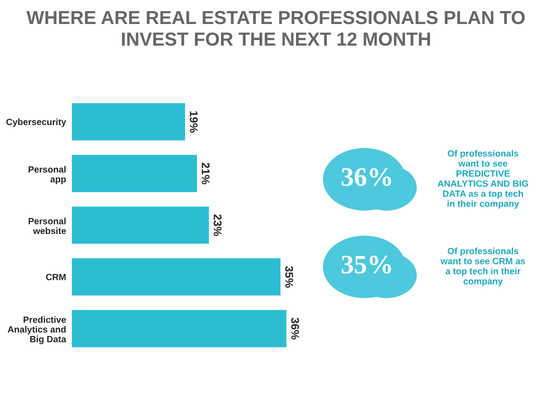 The image size is (552, 417). What do you see at coordinates (483, 267) in the screenshot?
I see `text: Of professionals want to see CRM as a top tech in their company` at bounding box center [483, 267].